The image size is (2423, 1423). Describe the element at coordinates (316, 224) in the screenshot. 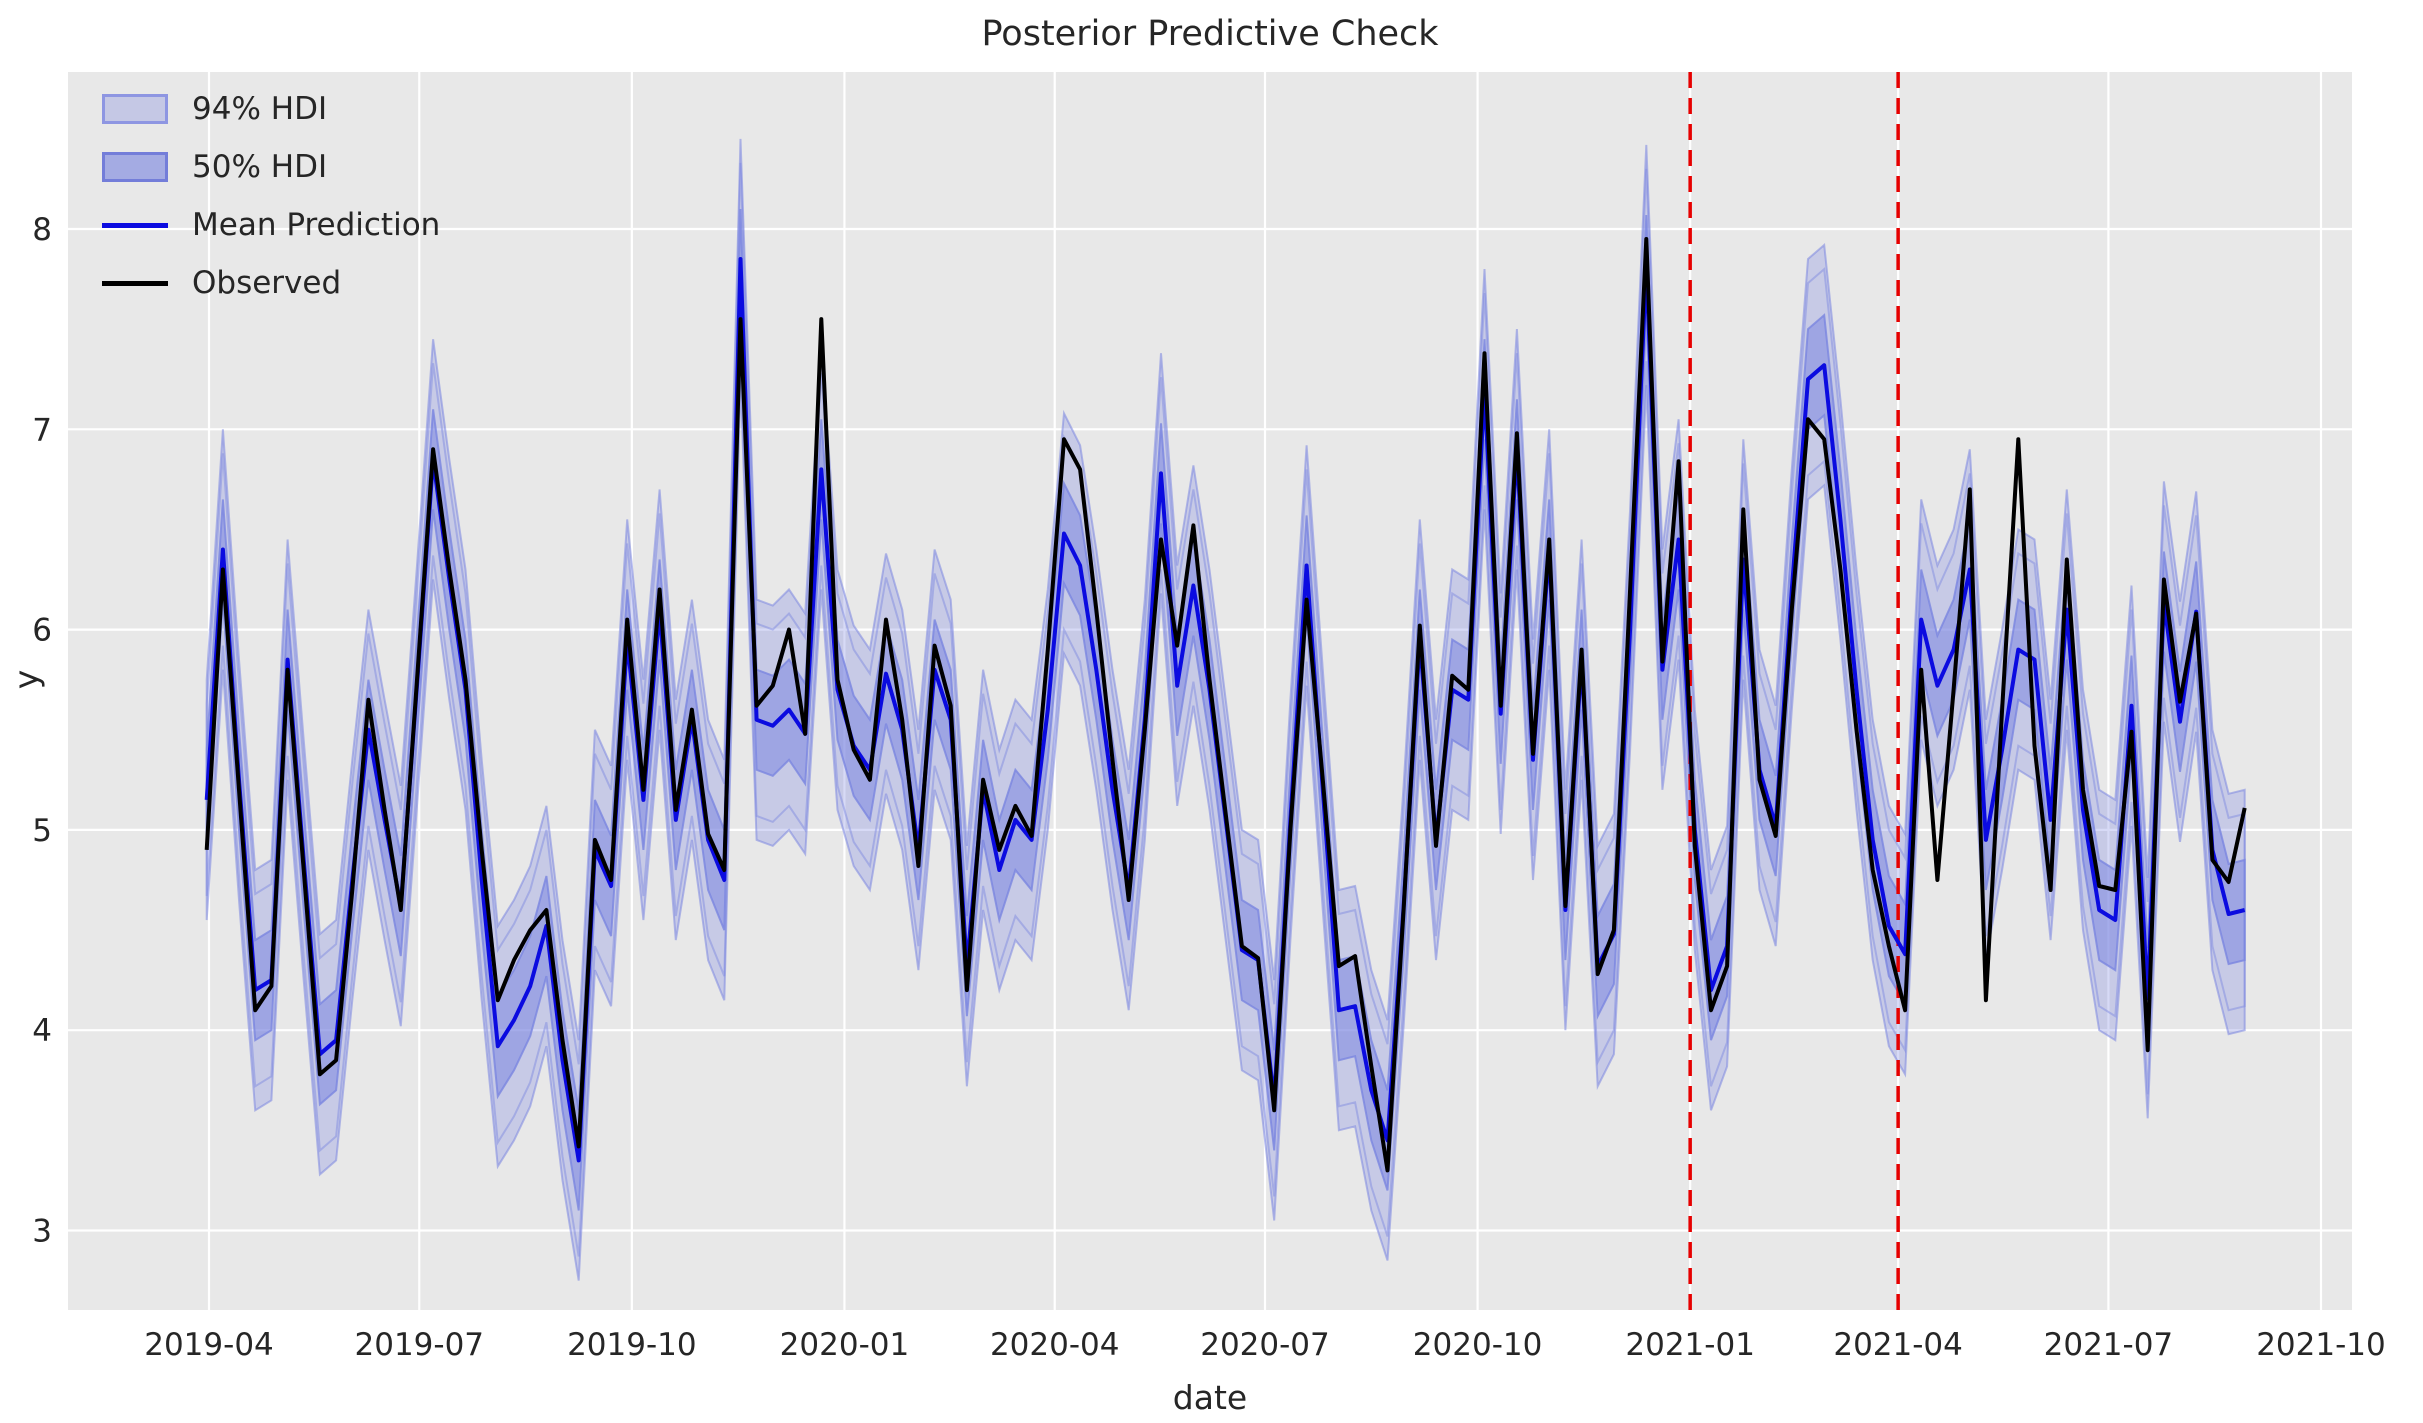

I see `legend-label: Mean Prediction` at that location.